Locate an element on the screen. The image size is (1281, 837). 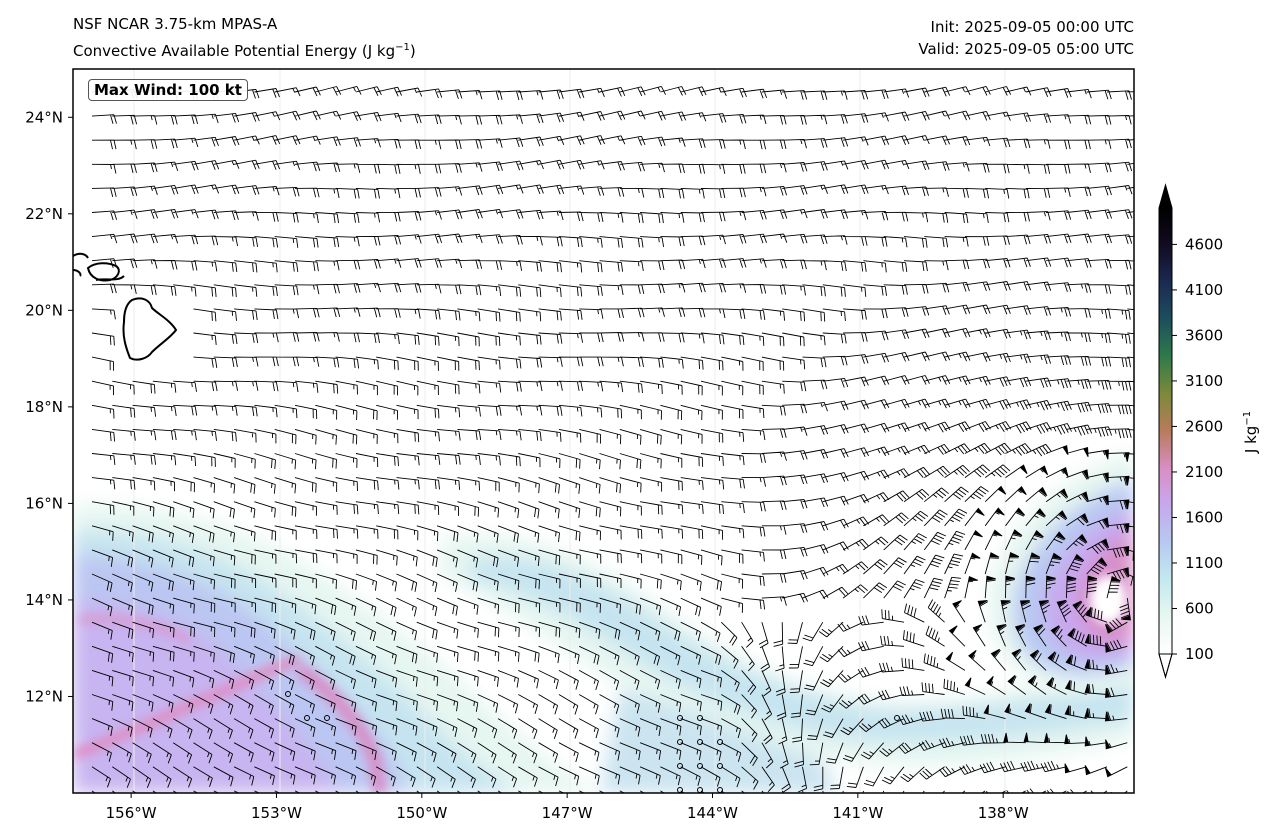
lon-tick-label: 153°W is located at coordinates (276, 813).